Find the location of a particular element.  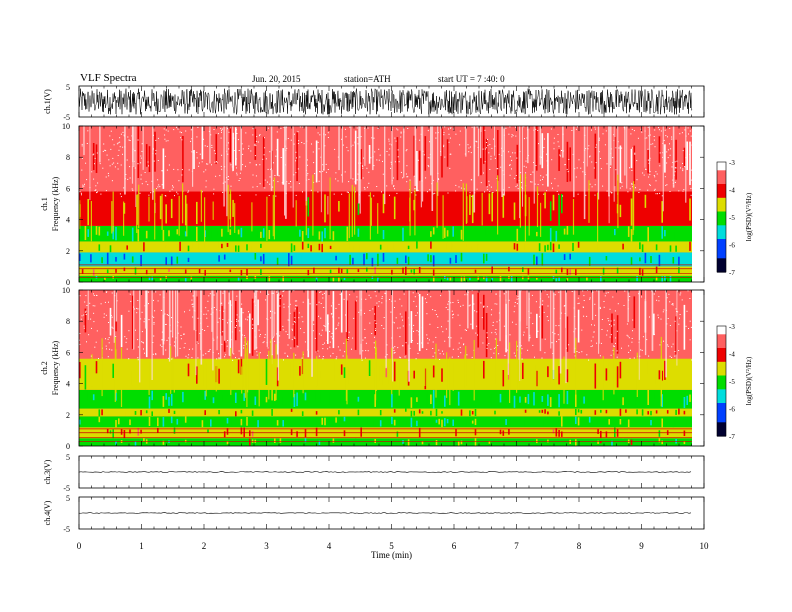

spectrogram-ylabel: Frequency (kHz) is located at coordinates (55, 203).